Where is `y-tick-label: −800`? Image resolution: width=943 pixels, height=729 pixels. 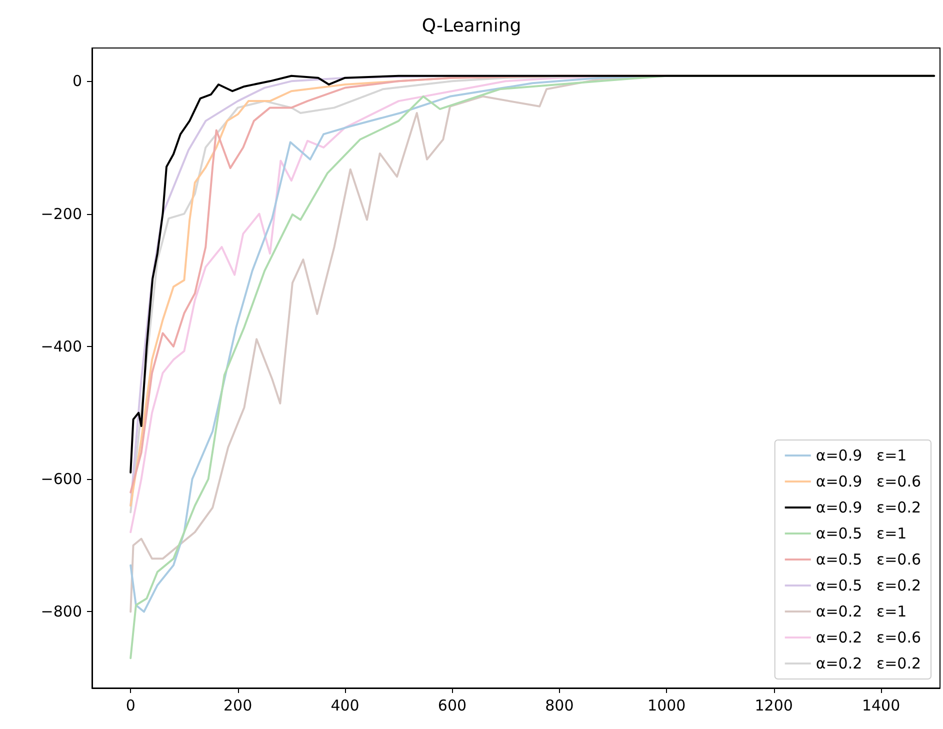
y-tick-label: −800 is located at coordinates (61, 611).